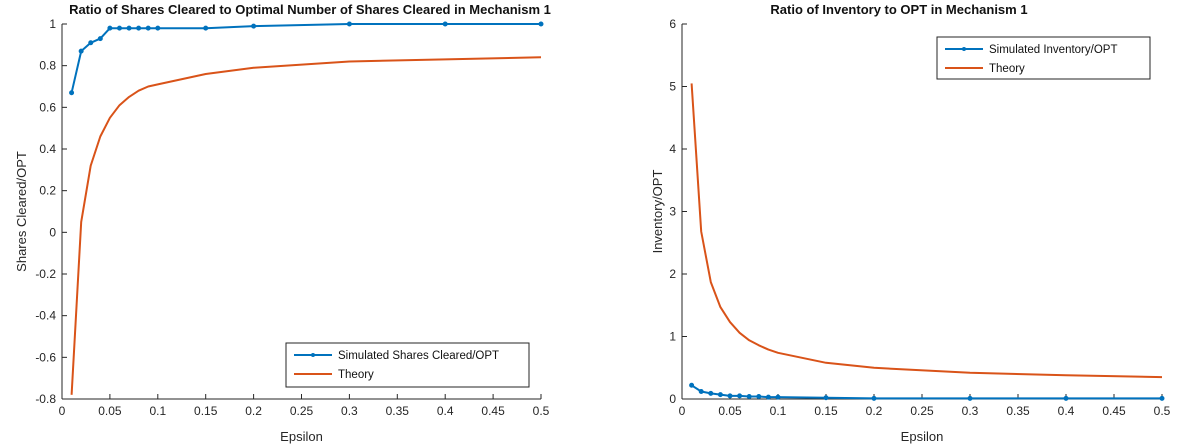 This screenshot has width=1177, height=446. I want to click on y-tick-label: 5, so click(672, 87).